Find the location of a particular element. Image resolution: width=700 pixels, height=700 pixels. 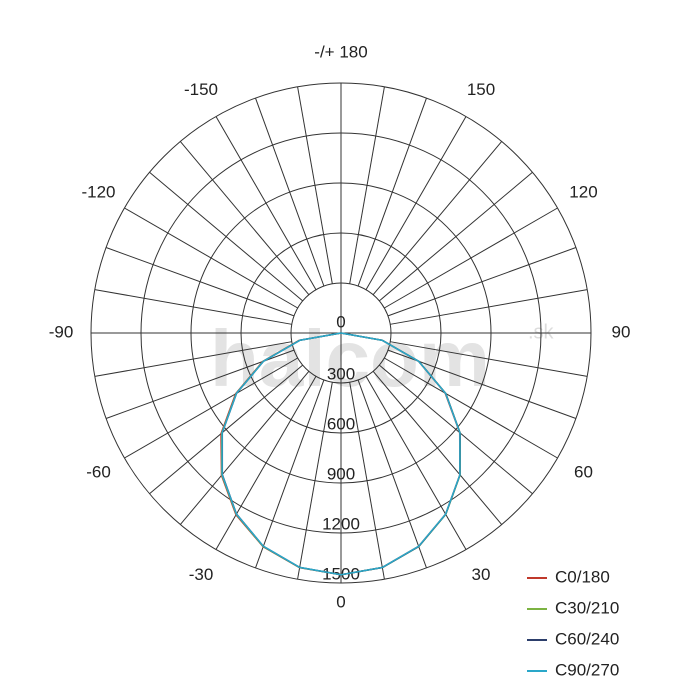

watermark: halcom .sk is located at coordinates (382, 358).